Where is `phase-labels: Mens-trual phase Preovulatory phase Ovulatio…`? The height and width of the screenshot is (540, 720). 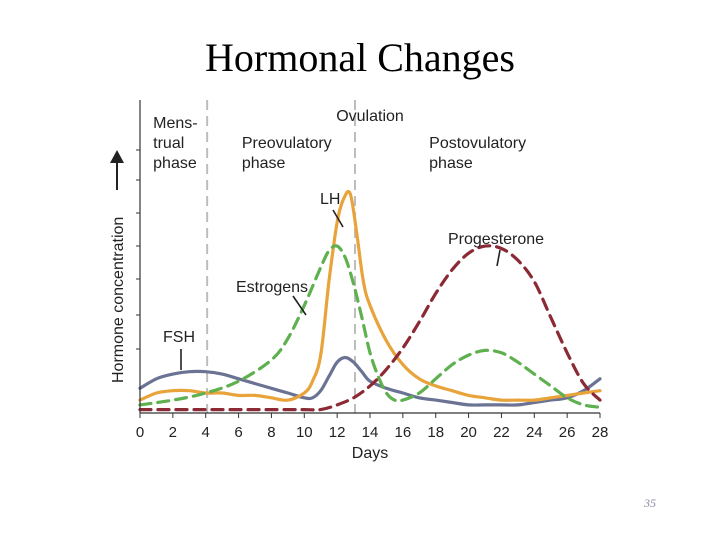
phase-labels: Mens-trual phase Preovulatory phase Ovulatio… is located at coordinates (339, 140).